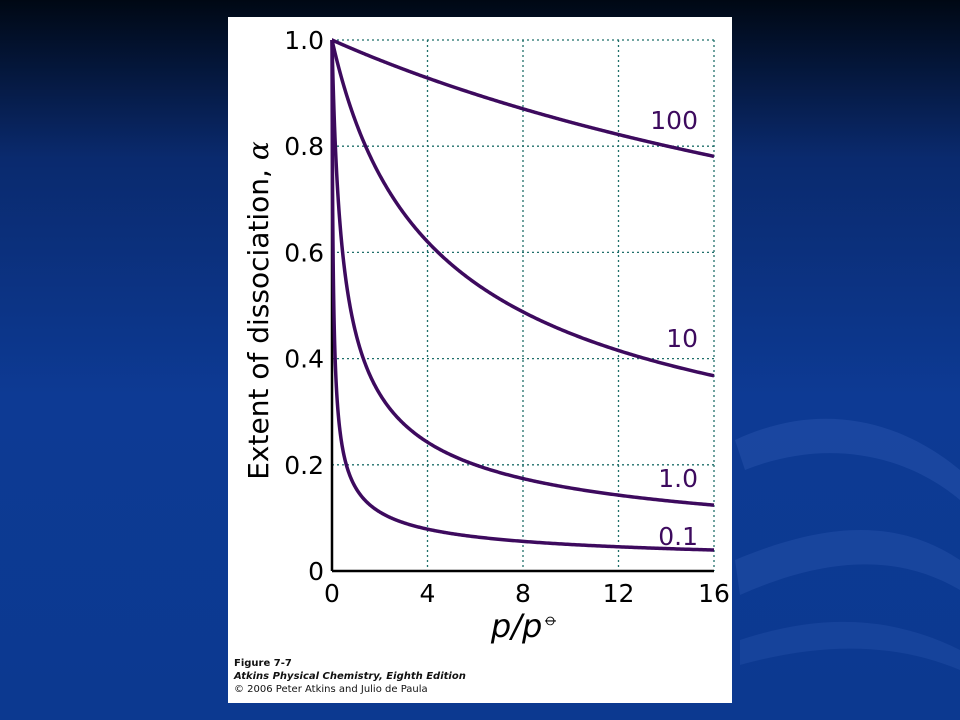 This screenshot has height=720, width=960. What do you see at coordinates (428, 593) in the screenshot?
I see `x-tick-label: 4` at bounding box center [428, 593].